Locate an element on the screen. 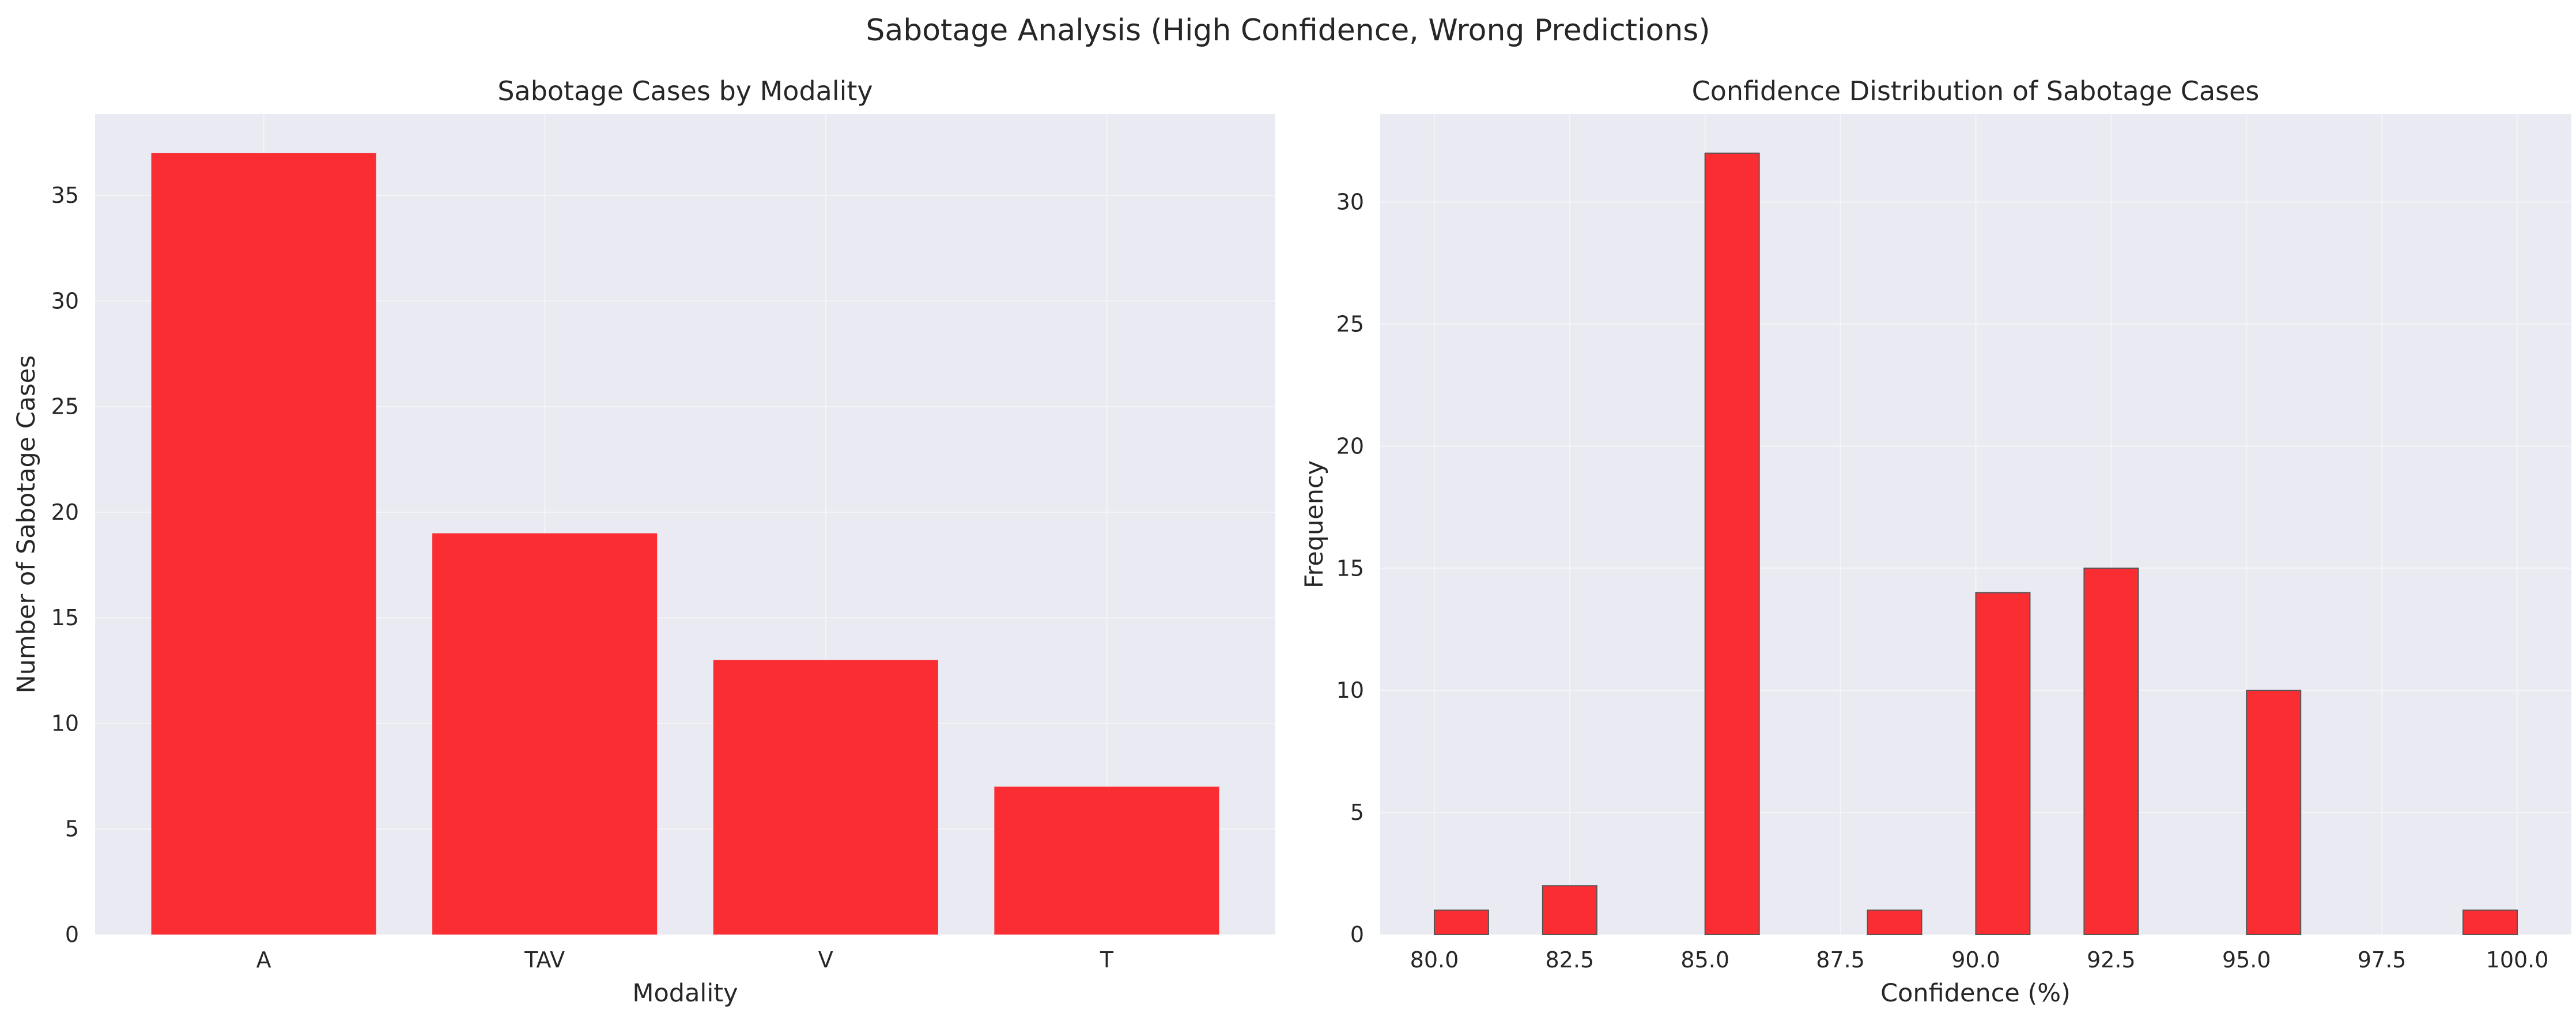 The image size is (2576, 1025). right-x-tick-label: 100.0 is located at coordinates (2517, 960).